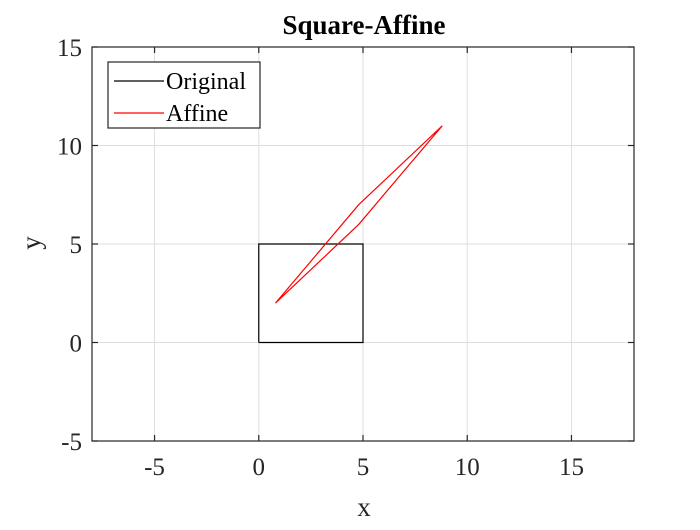 The height and width of the screenshot is (530, 700). What do you see at coordinates (76, 245) in the screenshot?
I see `y-tick-label: 5` at bounding box center [76, 245].